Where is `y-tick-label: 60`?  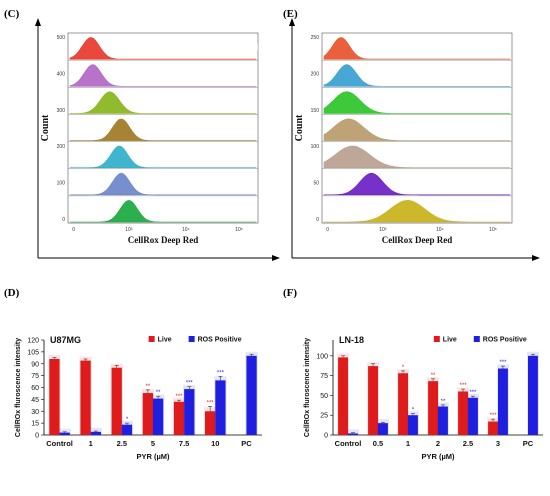 y-tick-label: 60 is located at coordinates (35, 388).